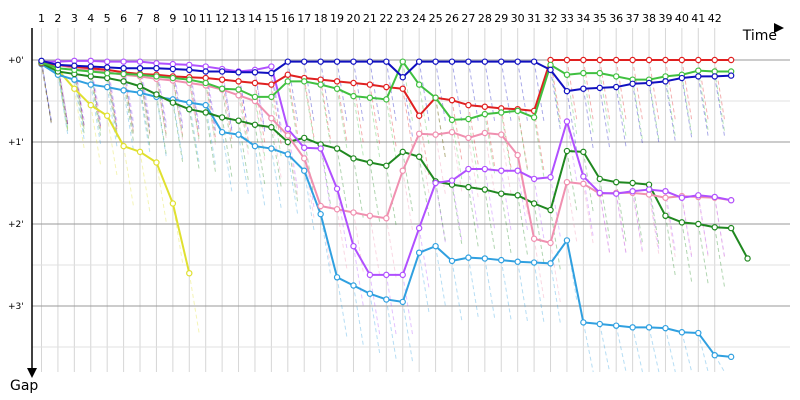  Describe the element at coordinates (759, 36) in the screenshot. I see `x-axis-title: Time` at that location.